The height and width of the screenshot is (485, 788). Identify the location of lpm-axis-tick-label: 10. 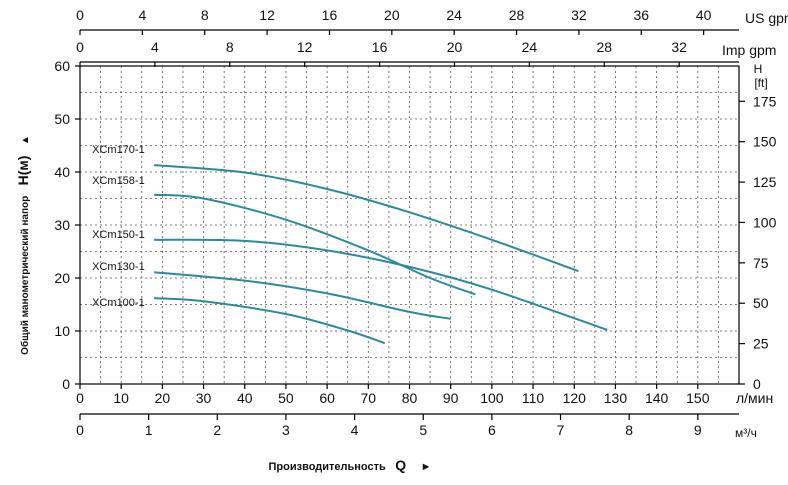
(121, 398).